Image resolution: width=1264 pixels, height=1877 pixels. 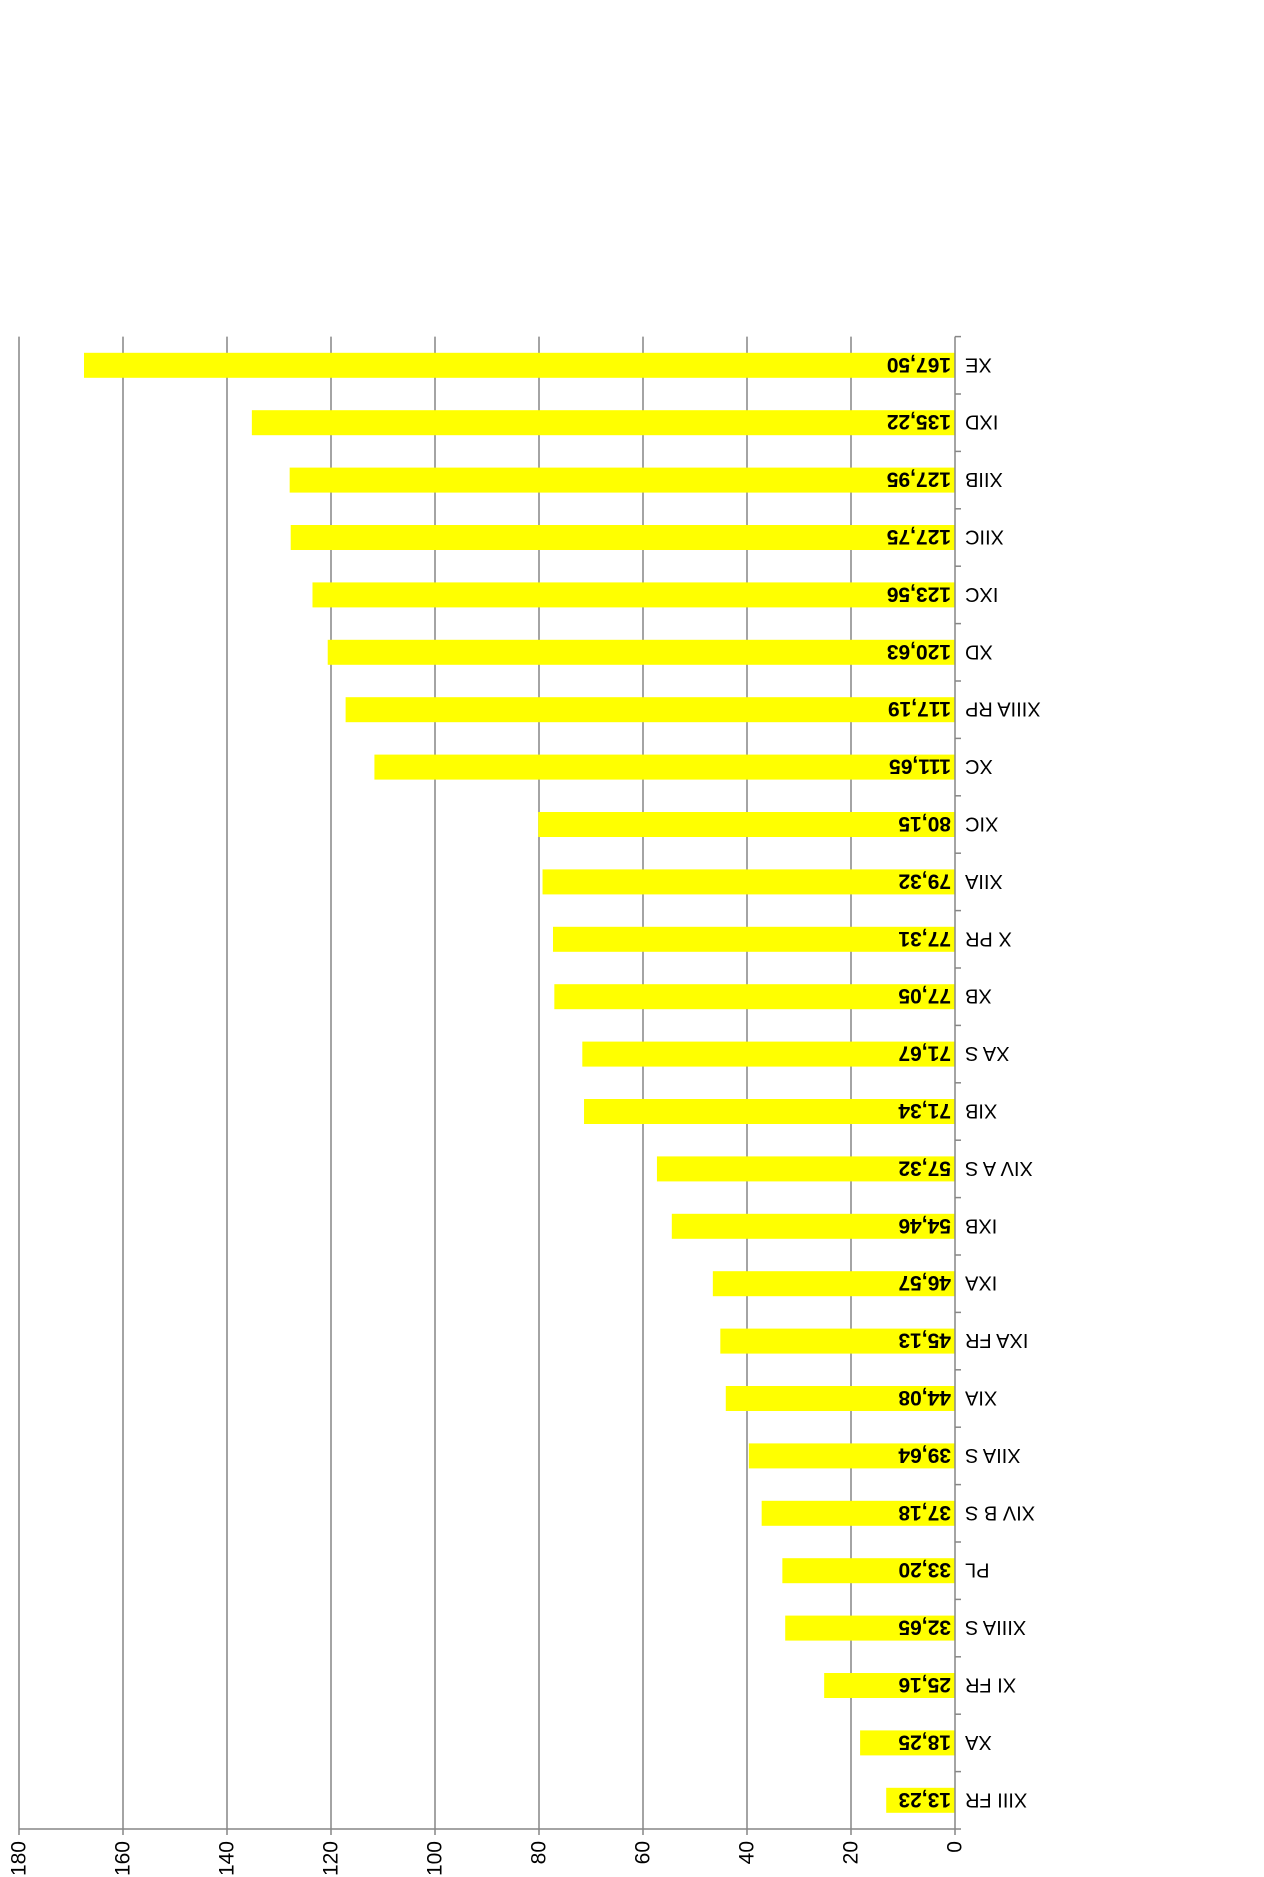 What do you see at coordinates (979, 651) in the screenshot?
I see `category-label: XD` at bounding box center [979, 651].